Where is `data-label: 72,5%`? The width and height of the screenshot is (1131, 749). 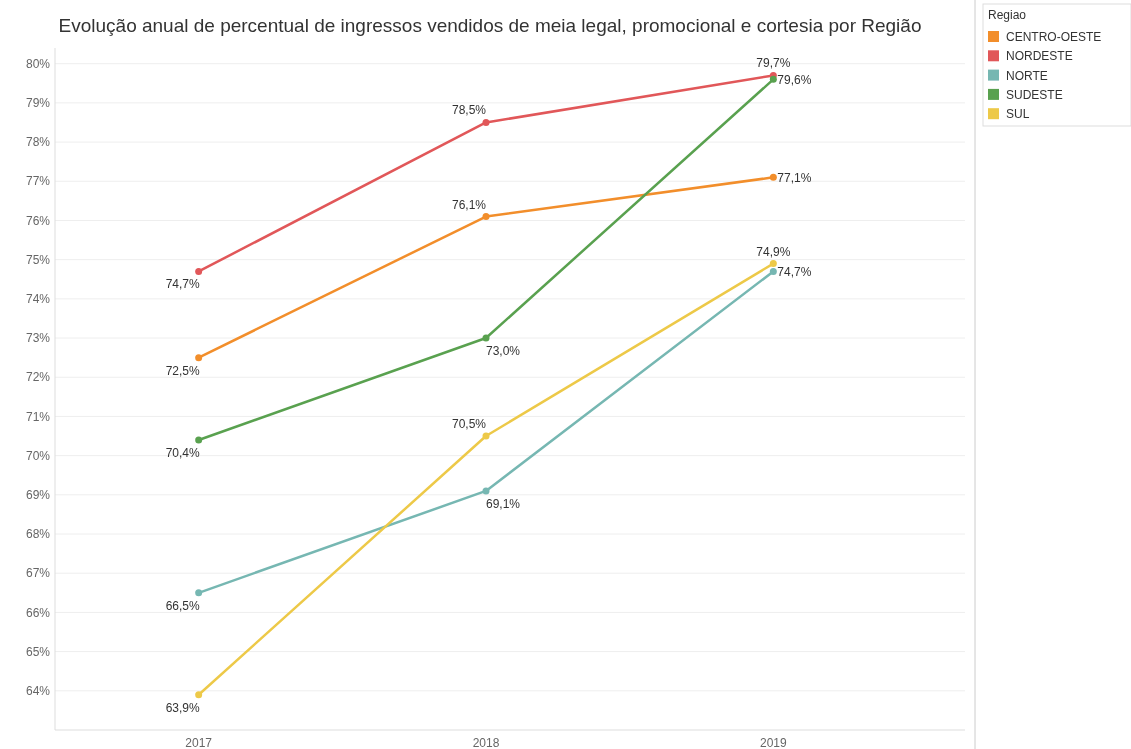
data-label: 72,5% is located at coordinates (182, 370).